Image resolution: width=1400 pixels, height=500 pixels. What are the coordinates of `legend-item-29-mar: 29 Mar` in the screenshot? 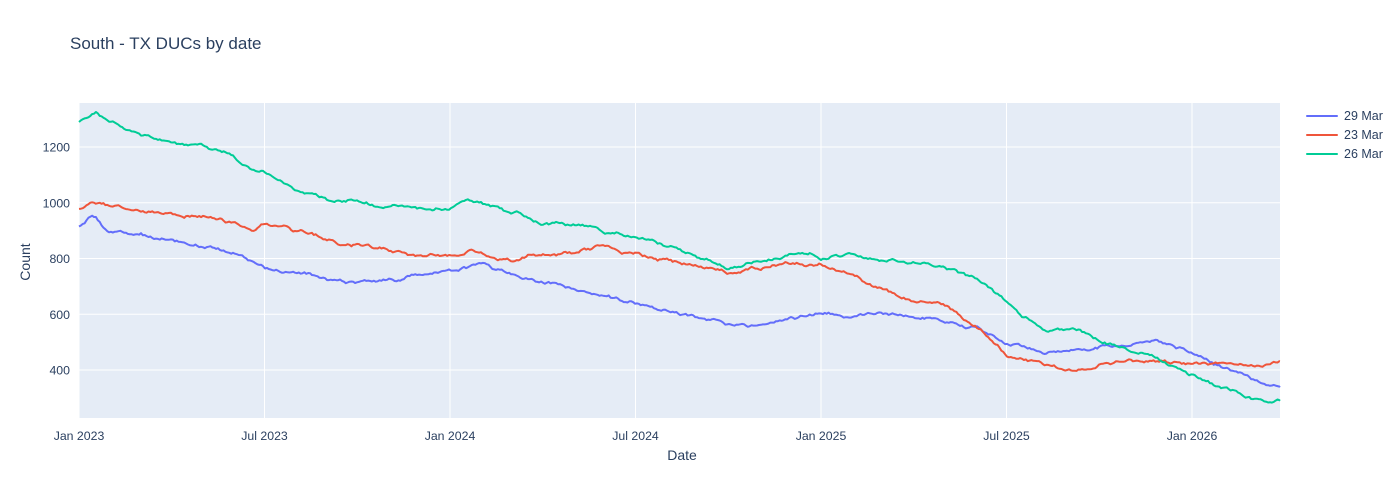 It's located at (1344, 115).